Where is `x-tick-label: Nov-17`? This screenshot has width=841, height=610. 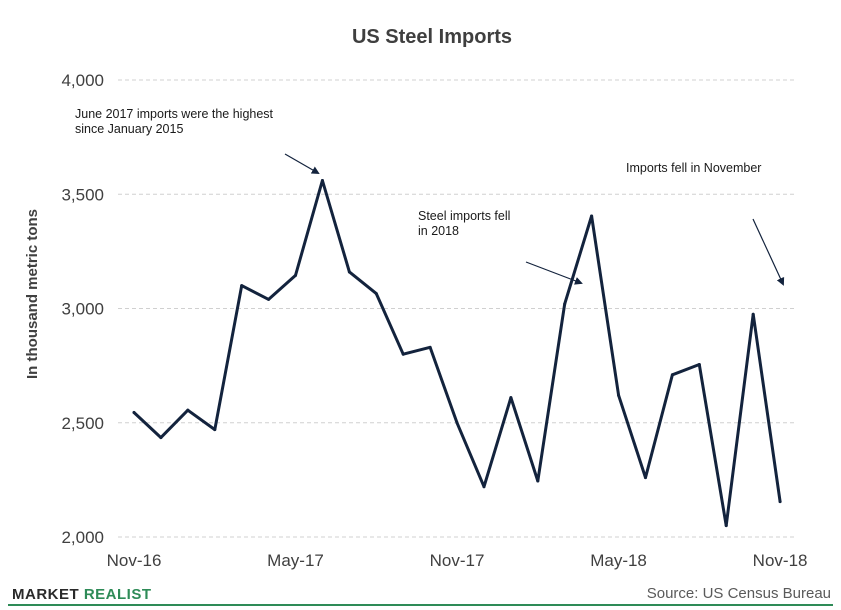 x-tick-label: Nov-17 is located at coordinates (457, 560).